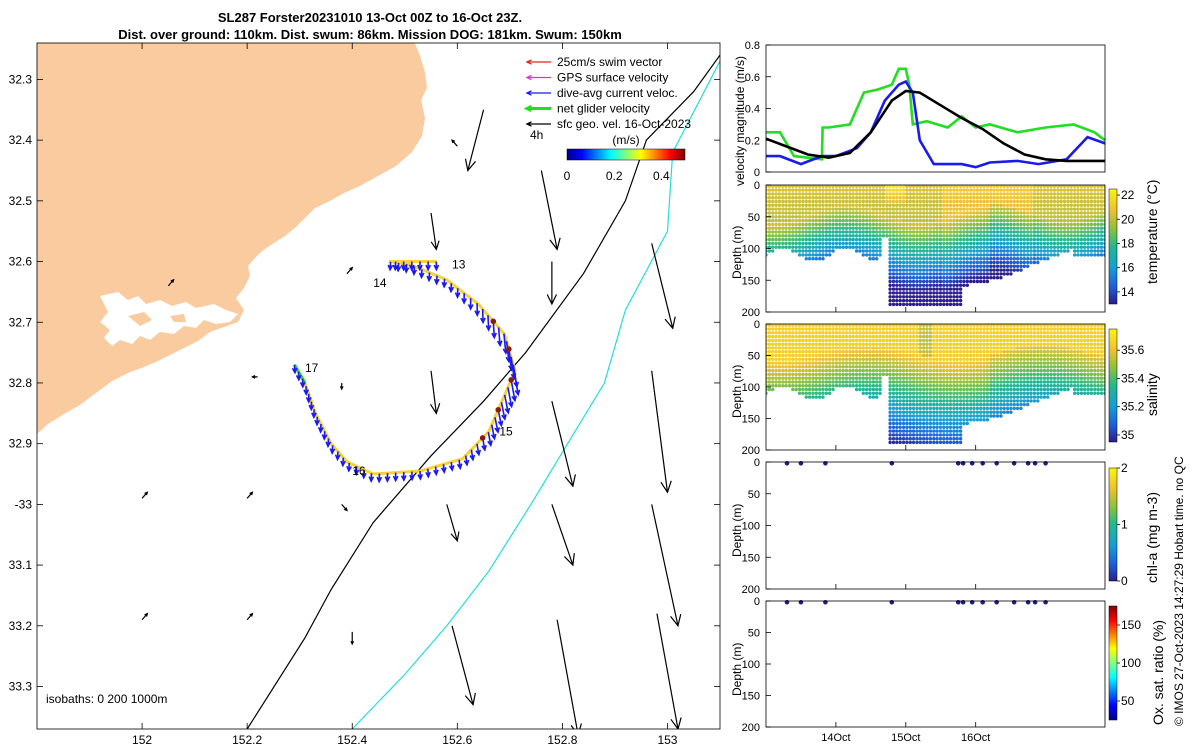 Image resolution: width=1200 pixels, height=750 pixels. I want to click on arrow-head, so click(569, 560).